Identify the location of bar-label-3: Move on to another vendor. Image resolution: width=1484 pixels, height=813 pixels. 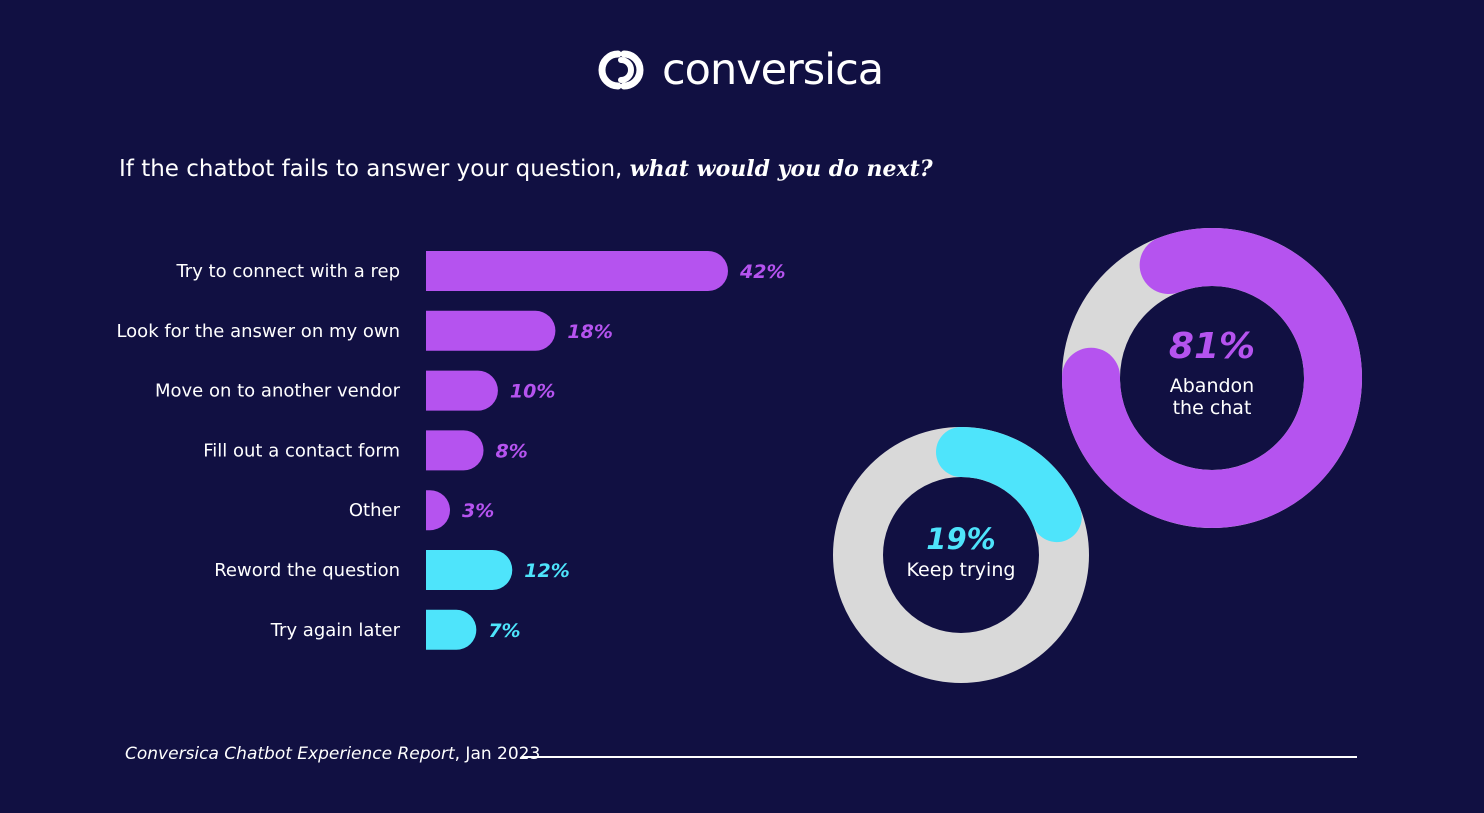
(278, 391).